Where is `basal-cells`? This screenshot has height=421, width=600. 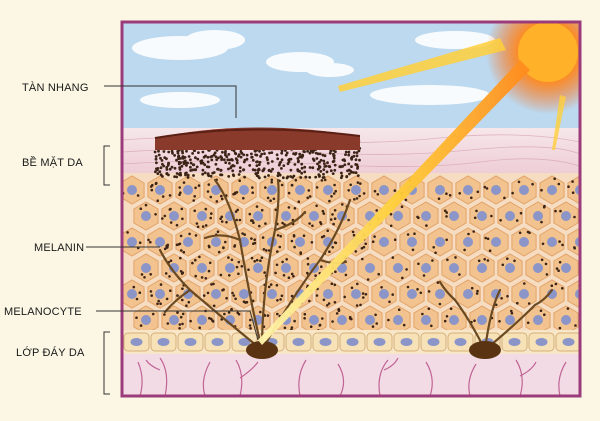
basal-cells is located at coordinates (351, 342).